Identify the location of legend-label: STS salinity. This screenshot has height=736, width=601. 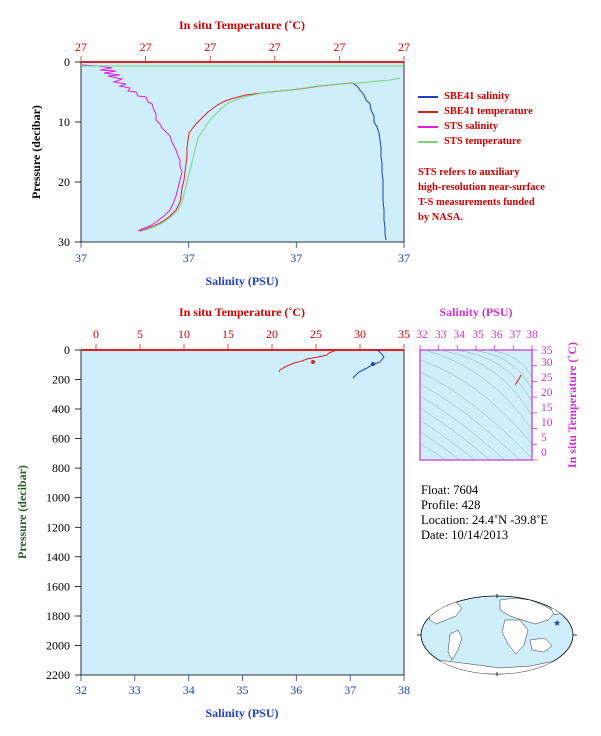
(471, 126).